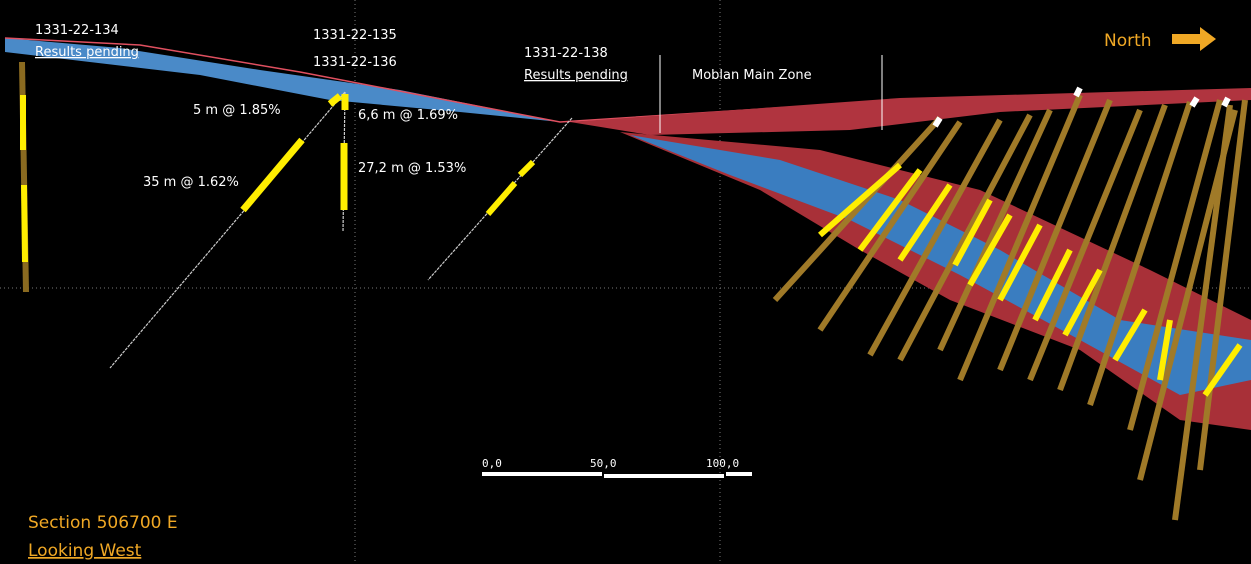  What do you see at coordinates (771, 94) in the screenshot?
I see `zone-markers` at bounding box center [771, 94].